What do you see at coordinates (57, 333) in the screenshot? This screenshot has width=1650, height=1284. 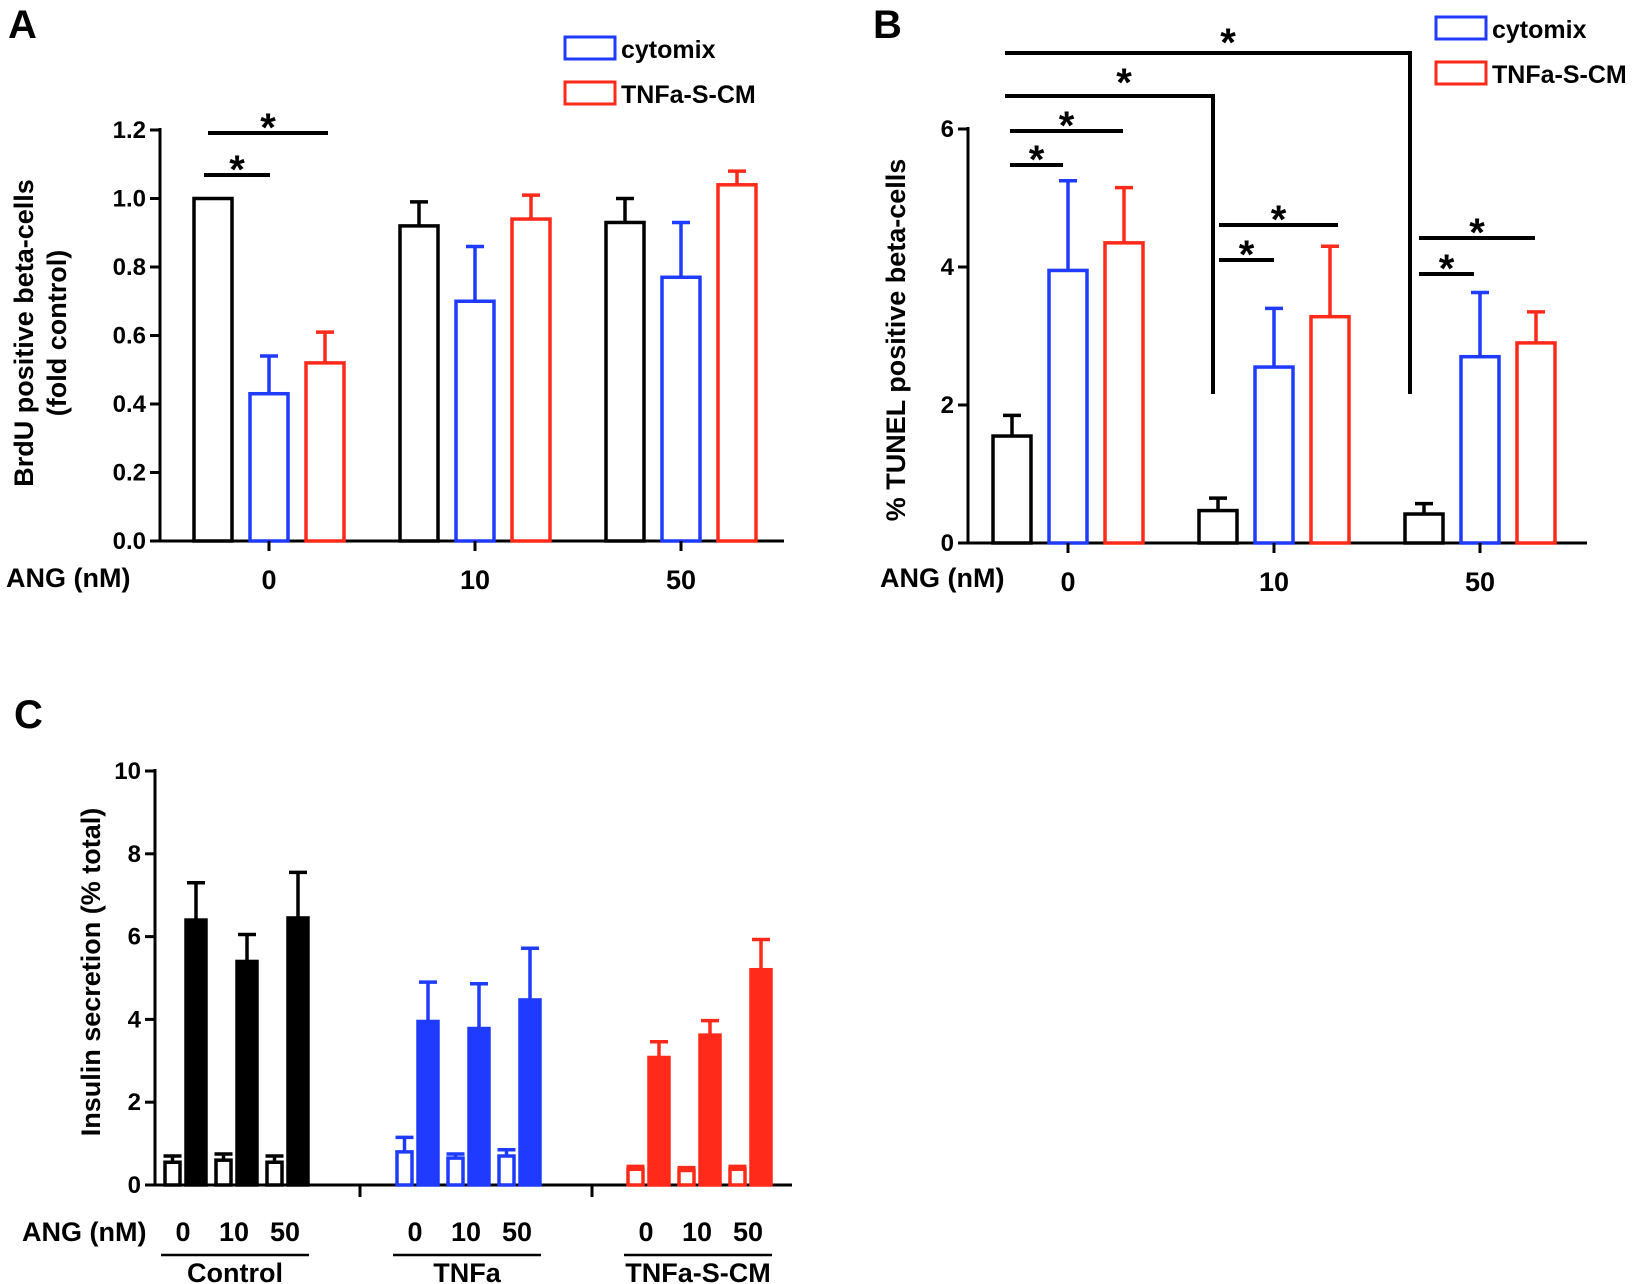 I see `y-label-line2: (fold control)` at bounding box center [57, 333].